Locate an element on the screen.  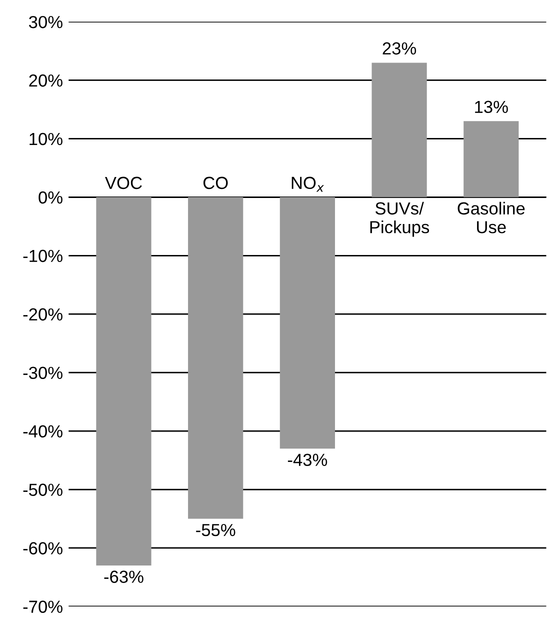
x-tick-label: CO is located at coordinates (215, 183).